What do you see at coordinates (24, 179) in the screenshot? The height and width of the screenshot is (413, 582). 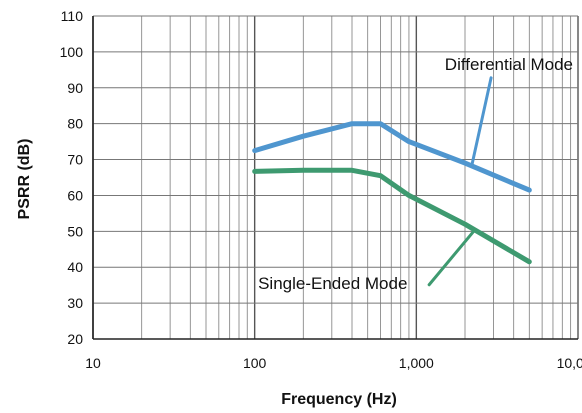 I see `y-axis-title: PSRR (dB)` at bounding box center [24, 179].